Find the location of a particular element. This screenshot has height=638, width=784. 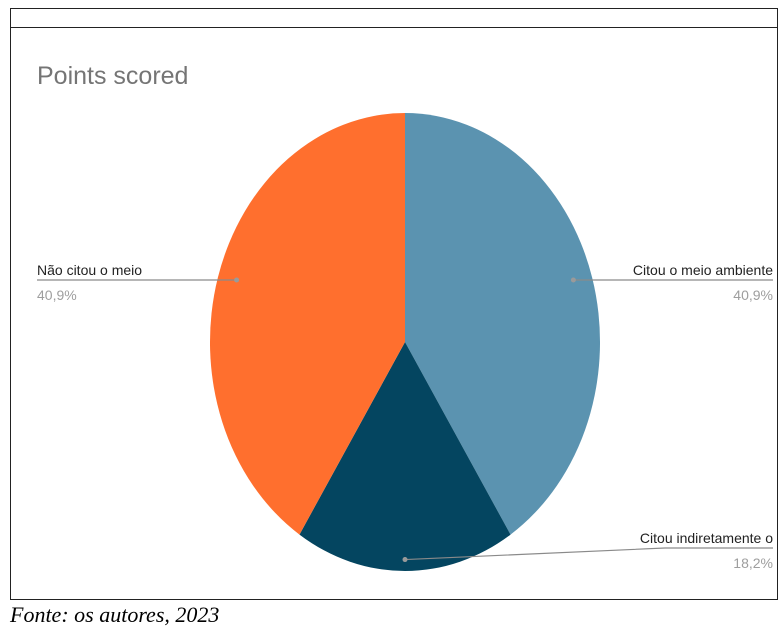

top-border-strip is located at coordinates (394, 18).